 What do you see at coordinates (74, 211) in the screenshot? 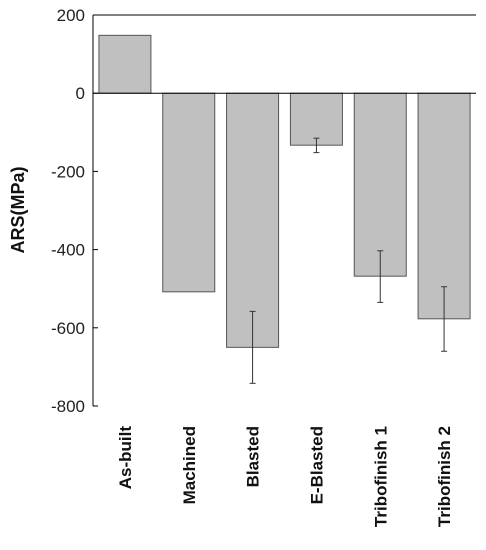
I see `y-axis-ticks: 200 0 -200 -400 -600 -800` at bounding box center [74, 211].